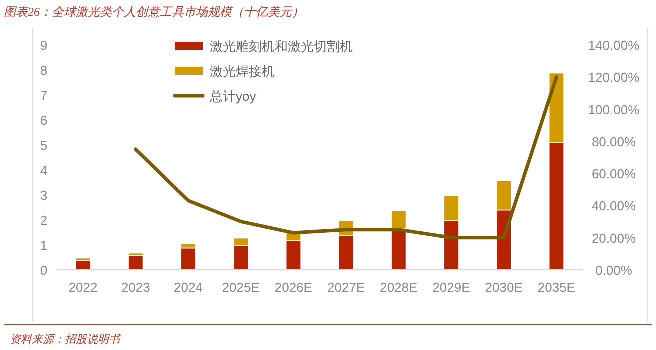 This screenshot has width=656, height=350. Describe the element at coordinates (399, 287) in the screenshot. I see `x-tick-label: 2028E` at that location.